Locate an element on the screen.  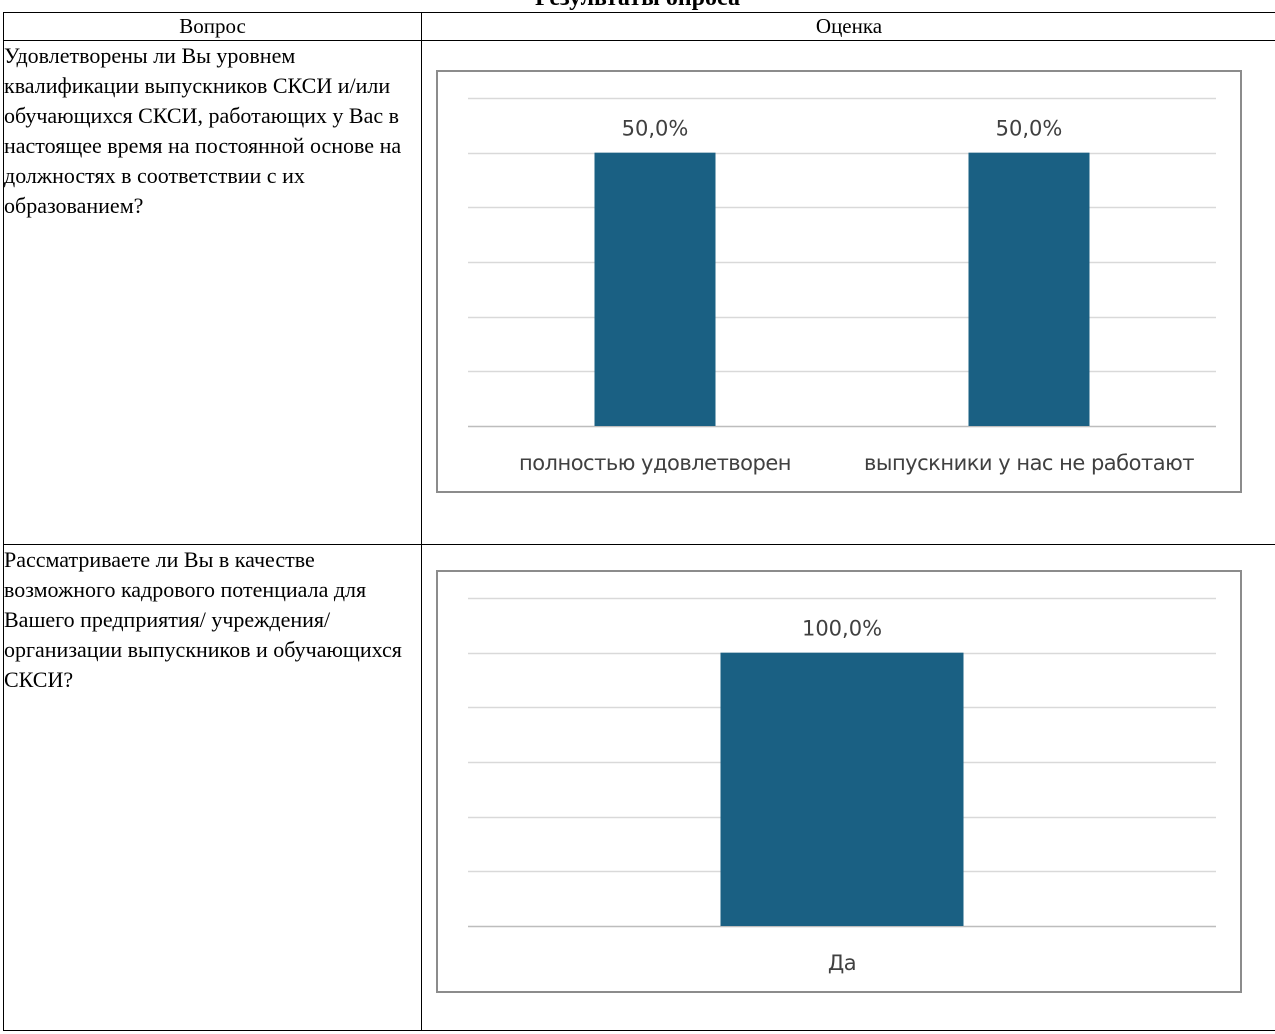
category-label: Да is located at coordinates (842, 963).